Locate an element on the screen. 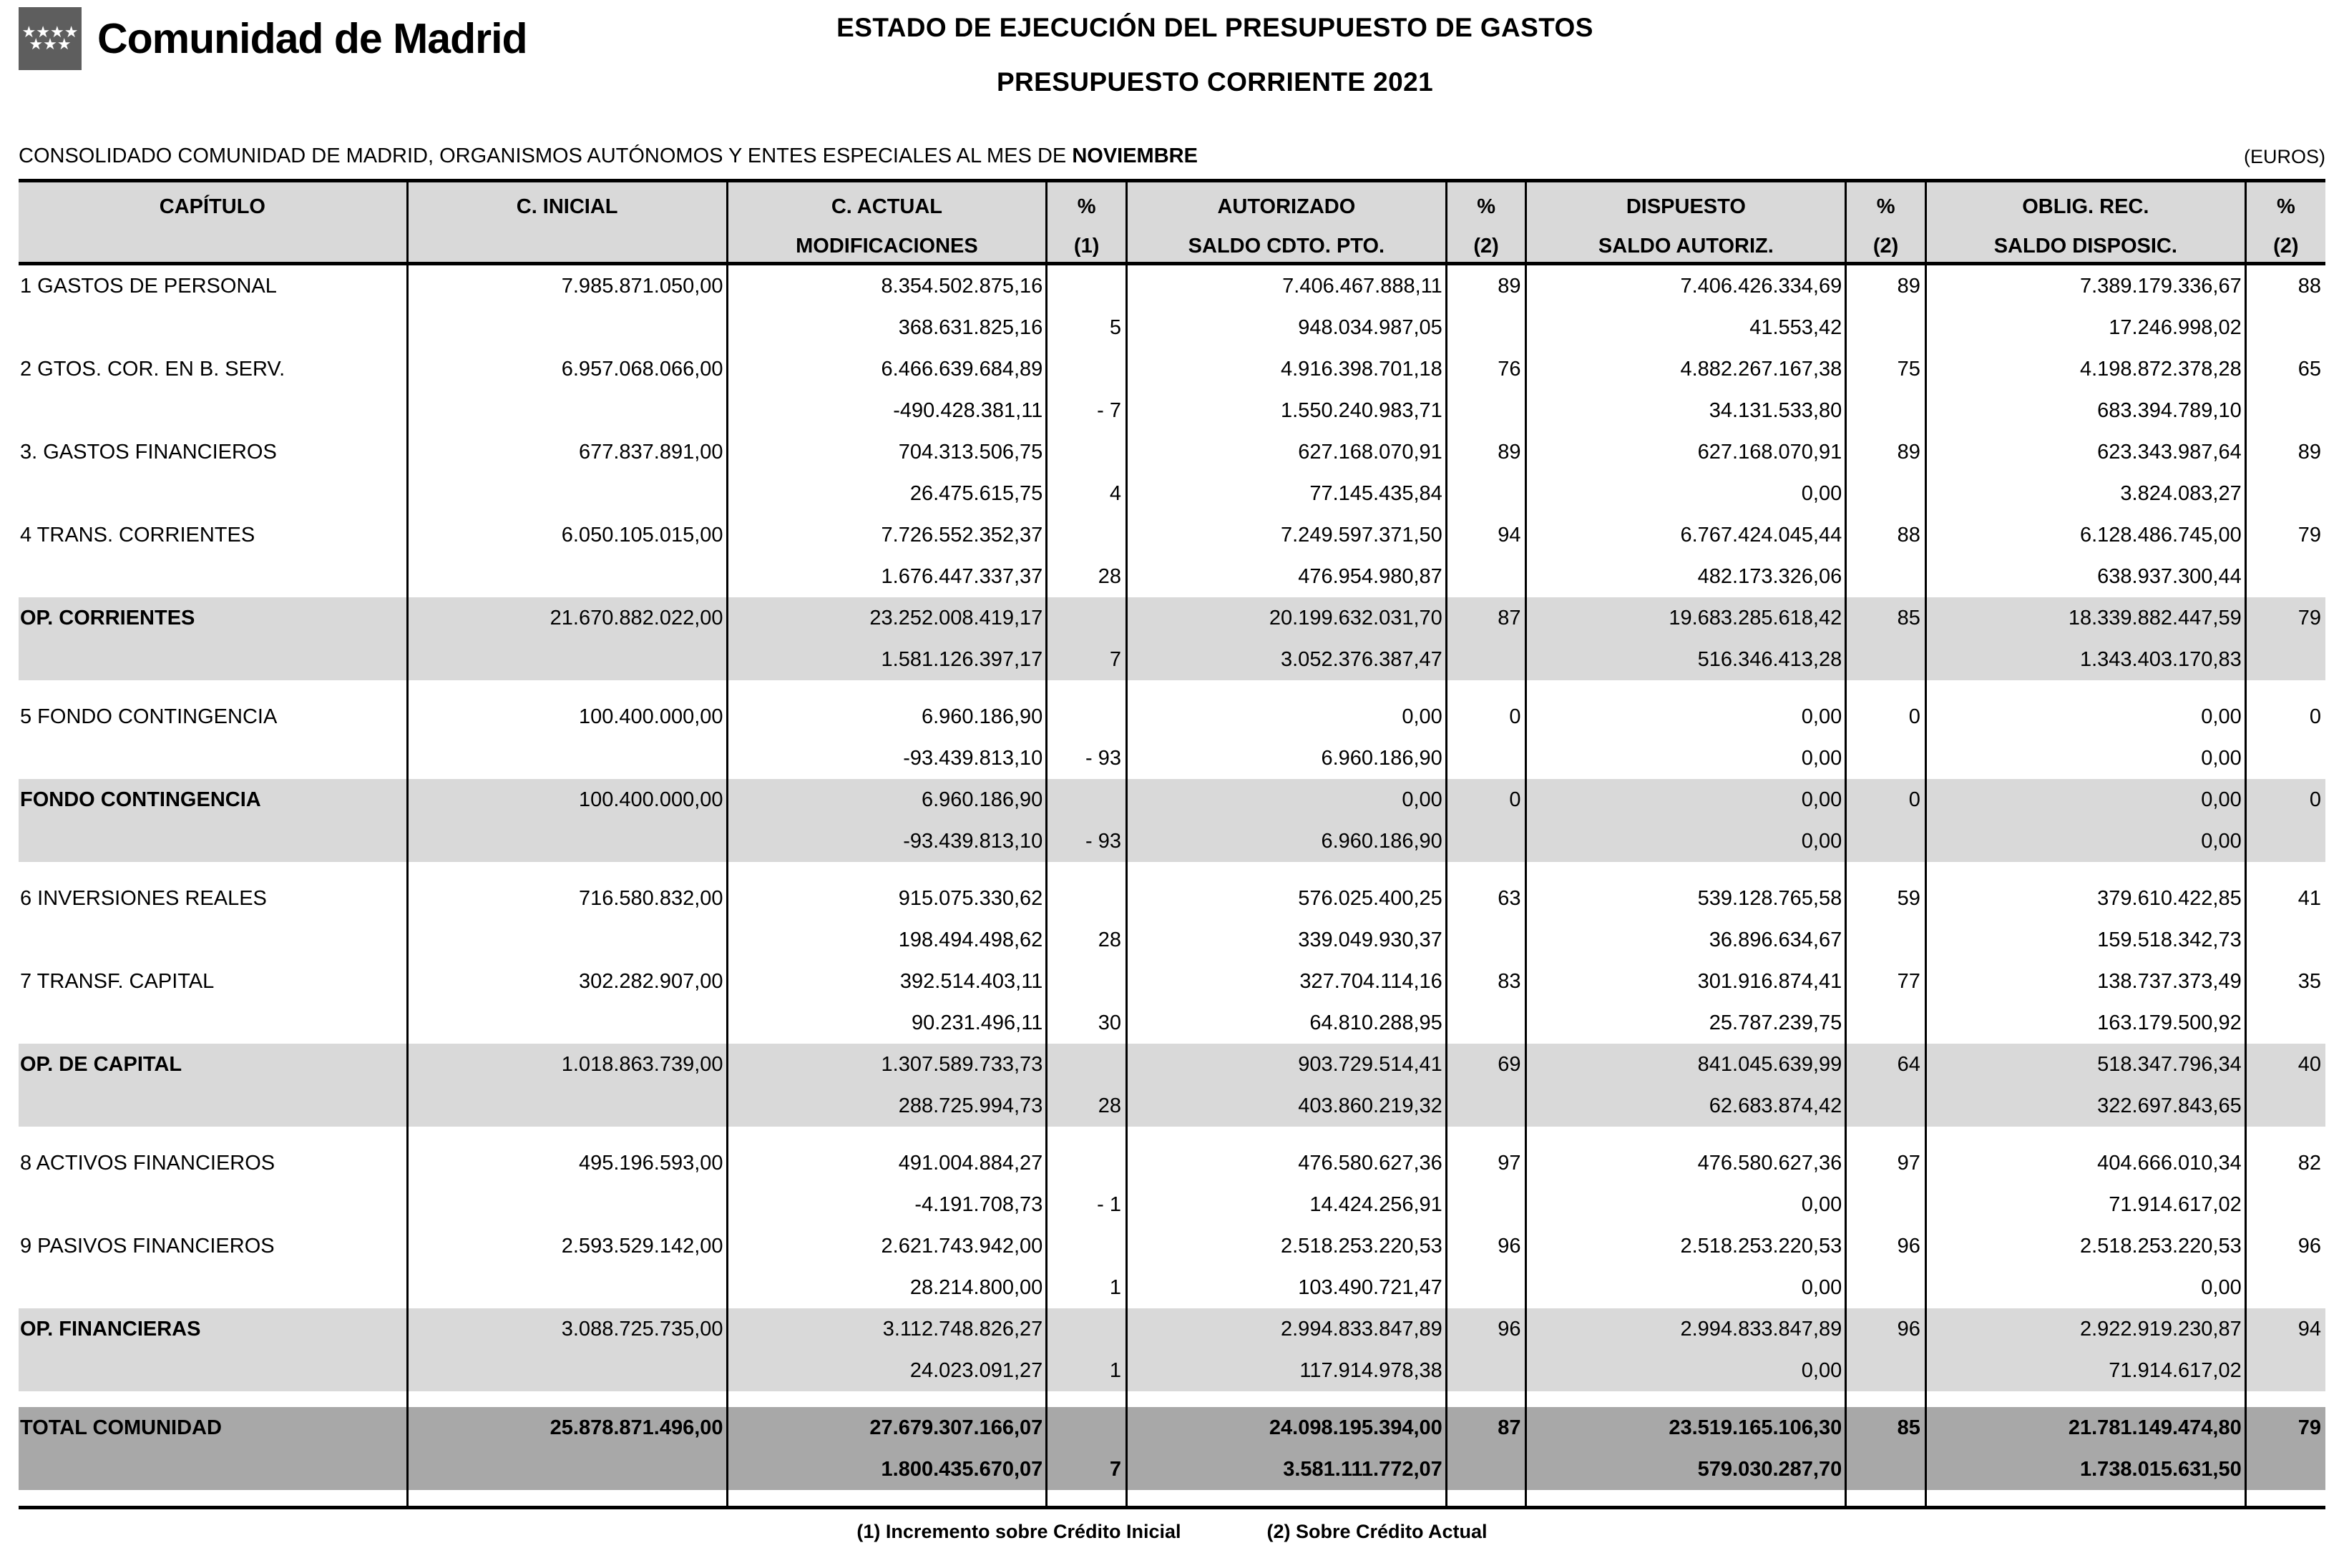 The width and height of the screenshot is (2344, 1568). cell-pct2c_a: 79 is located at coordinates (2284, 555).